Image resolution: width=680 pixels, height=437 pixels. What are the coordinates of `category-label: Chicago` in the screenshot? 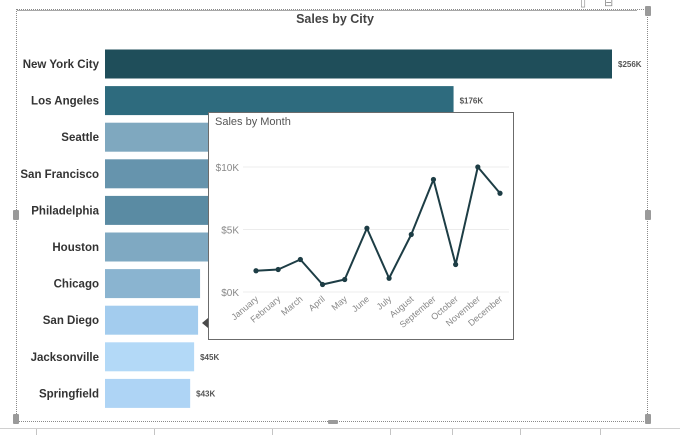 It's located at (76, 285).